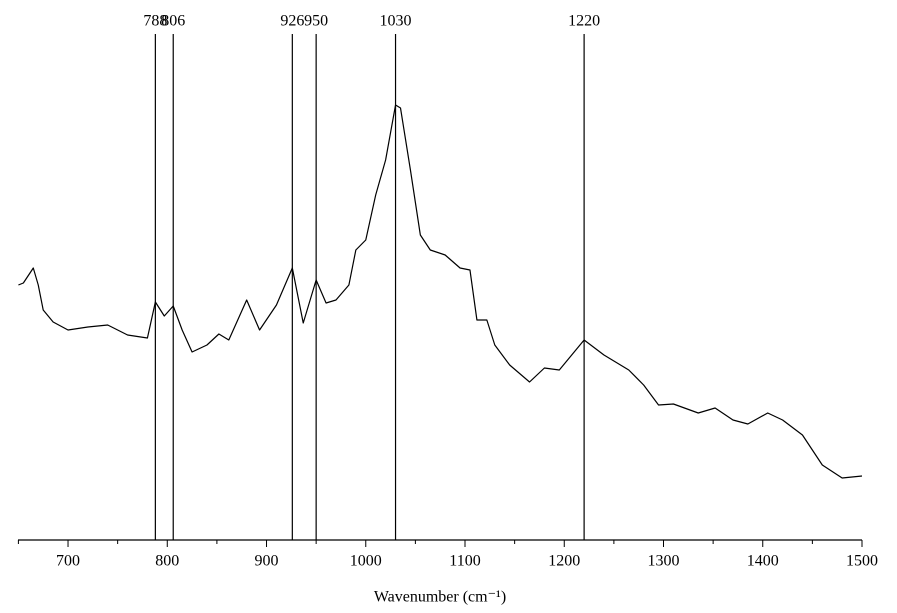 The height and width of the screenshot is (613, 897). What do you see at coordinates (68, 561) in the screenshot?
I see `x-tick-label: 700` at bounding box center [68, 561].